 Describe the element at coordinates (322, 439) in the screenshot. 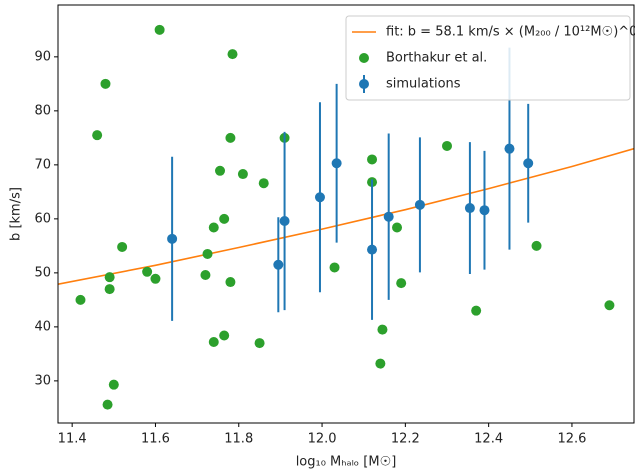

I see `x-tick-label: 12.0` at that location.